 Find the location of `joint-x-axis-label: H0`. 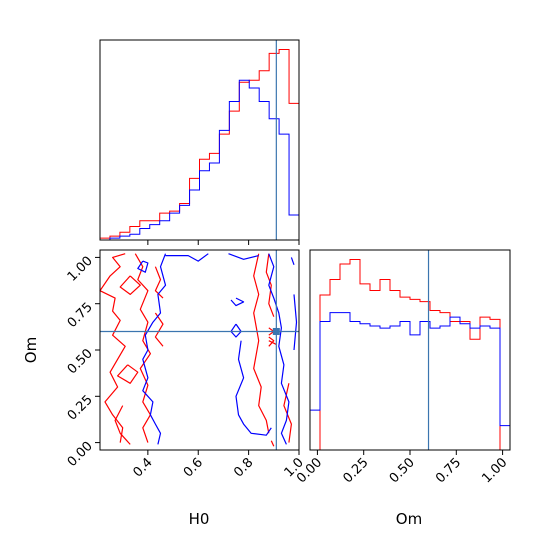

joint-x-axis-label: H0 is located at coordinates (199, 519).